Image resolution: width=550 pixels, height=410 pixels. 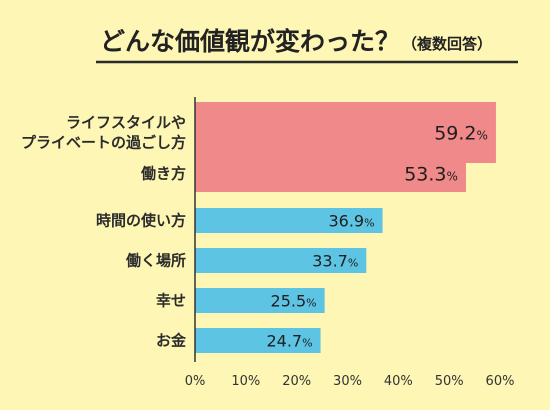 I want to click on category-label-4-0: 幸せ, so click(x=171, y=301).